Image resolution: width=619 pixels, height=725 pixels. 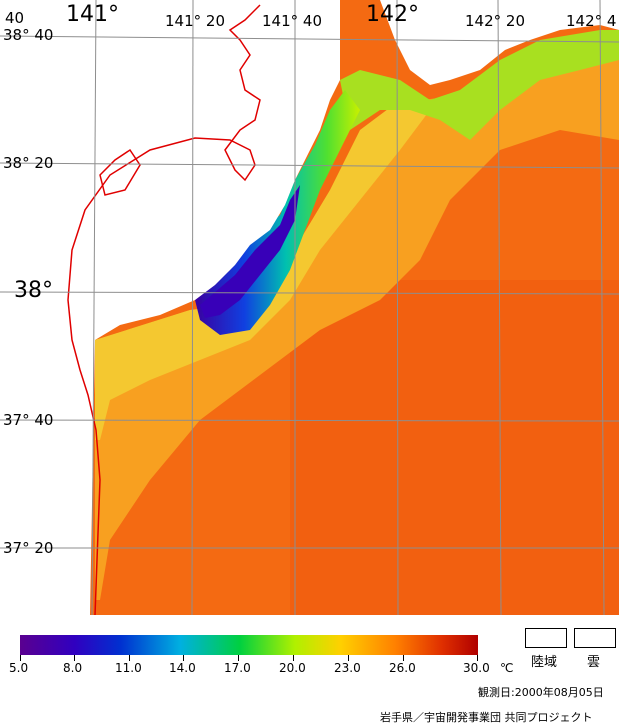 What do you see at coordinates (28, 548) in the screenshot?
I see `lat-label-37-20: 37° 20` at bounding box center [28, 548].